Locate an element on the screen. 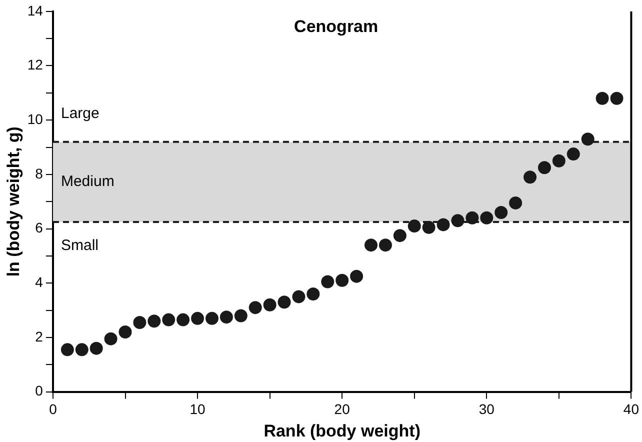 Image resolution: width=642 pixels, height=442 pixels. y-tick-label: 0 is located at coordinates (39, 390).